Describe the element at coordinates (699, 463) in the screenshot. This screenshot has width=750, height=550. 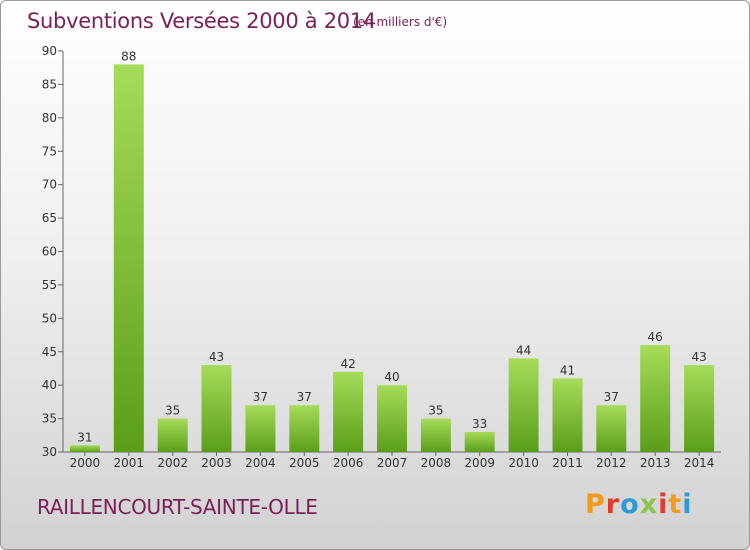
I see `x-tick-label-2014: 2014` at that location.